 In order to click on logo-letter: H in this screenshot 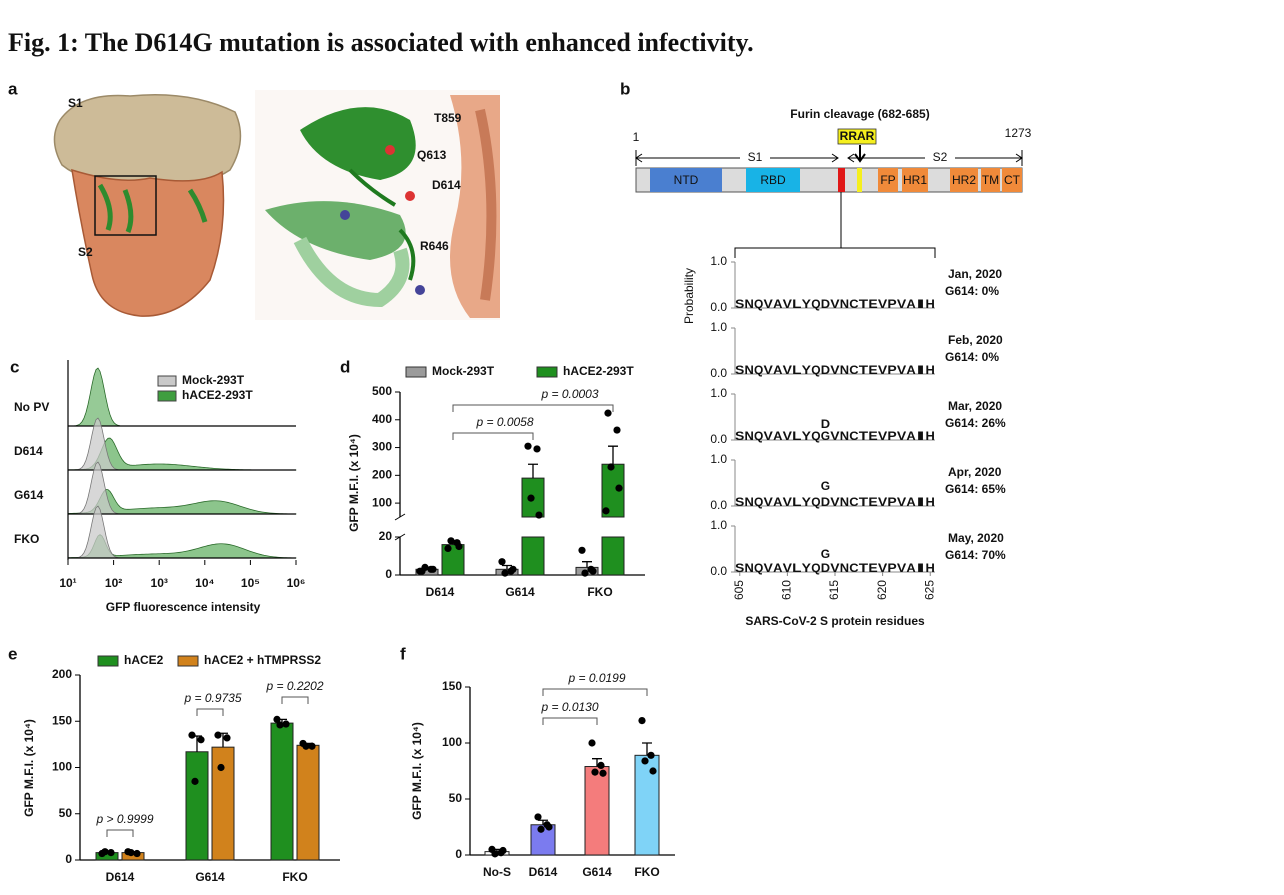, I will do `click(929, 304)`.